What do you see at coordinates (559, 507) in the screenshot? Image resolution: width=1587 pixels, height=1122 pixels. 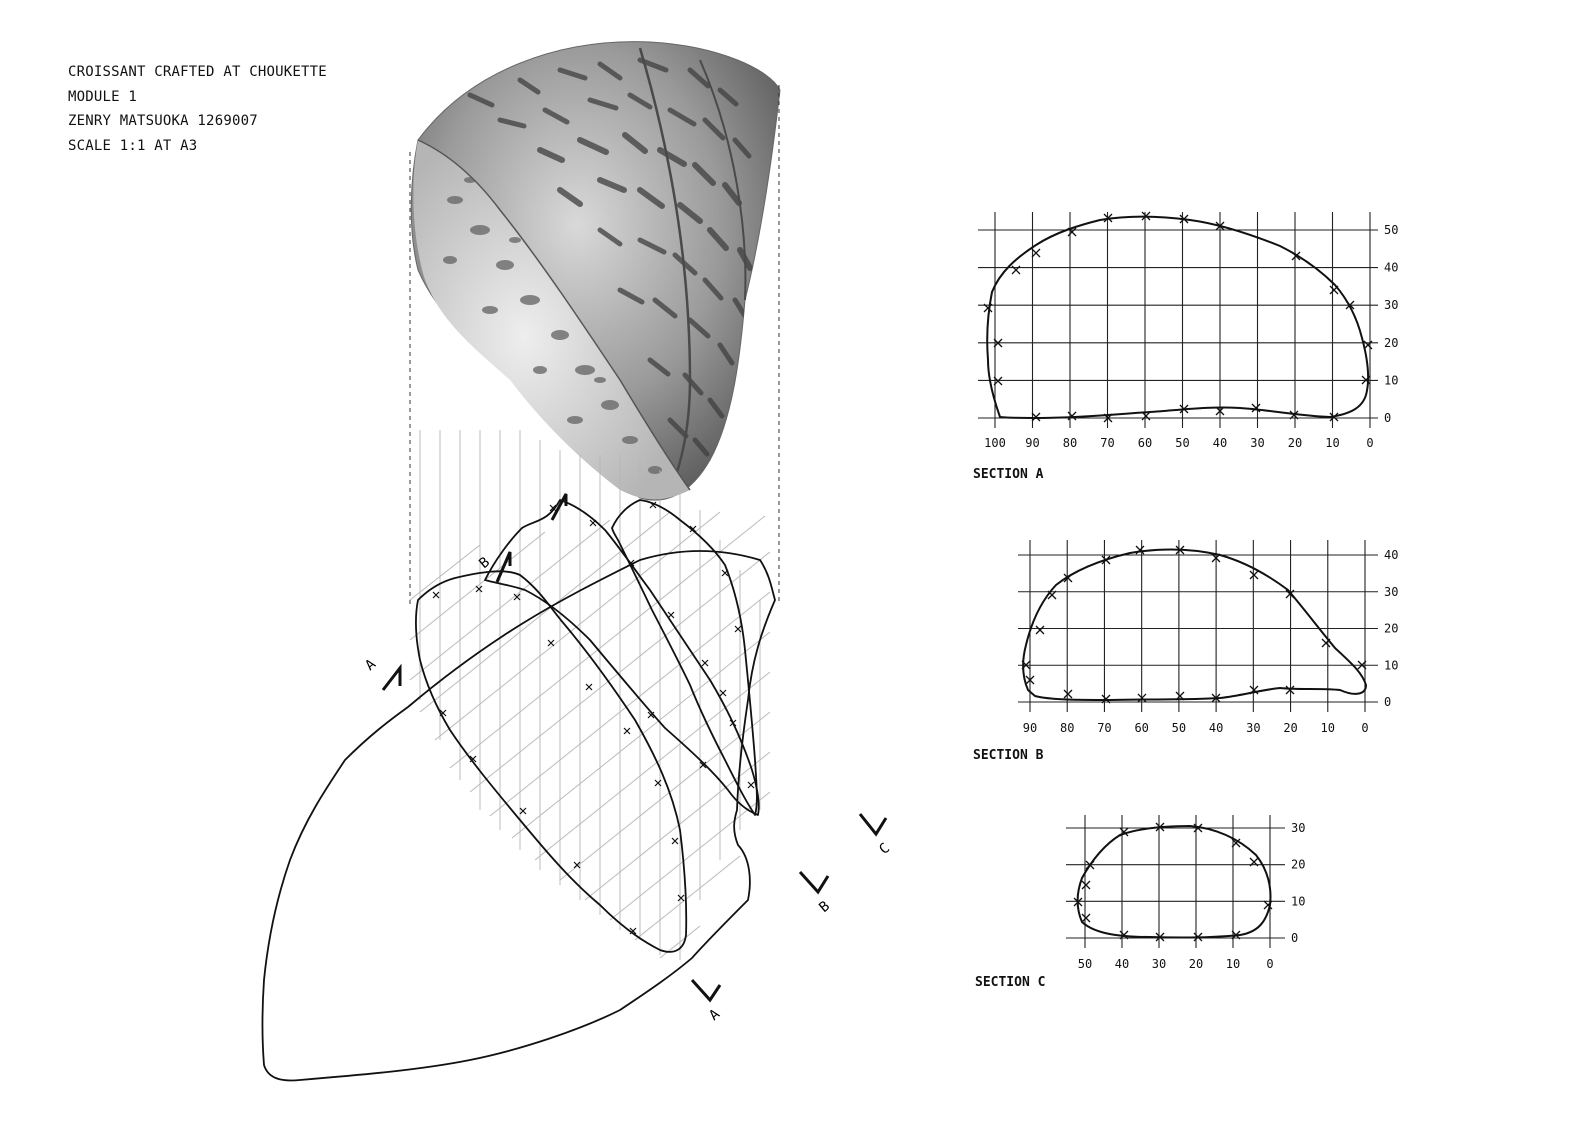 I see `cut-marker-c-upper: C` at bounding box center [559, 507].